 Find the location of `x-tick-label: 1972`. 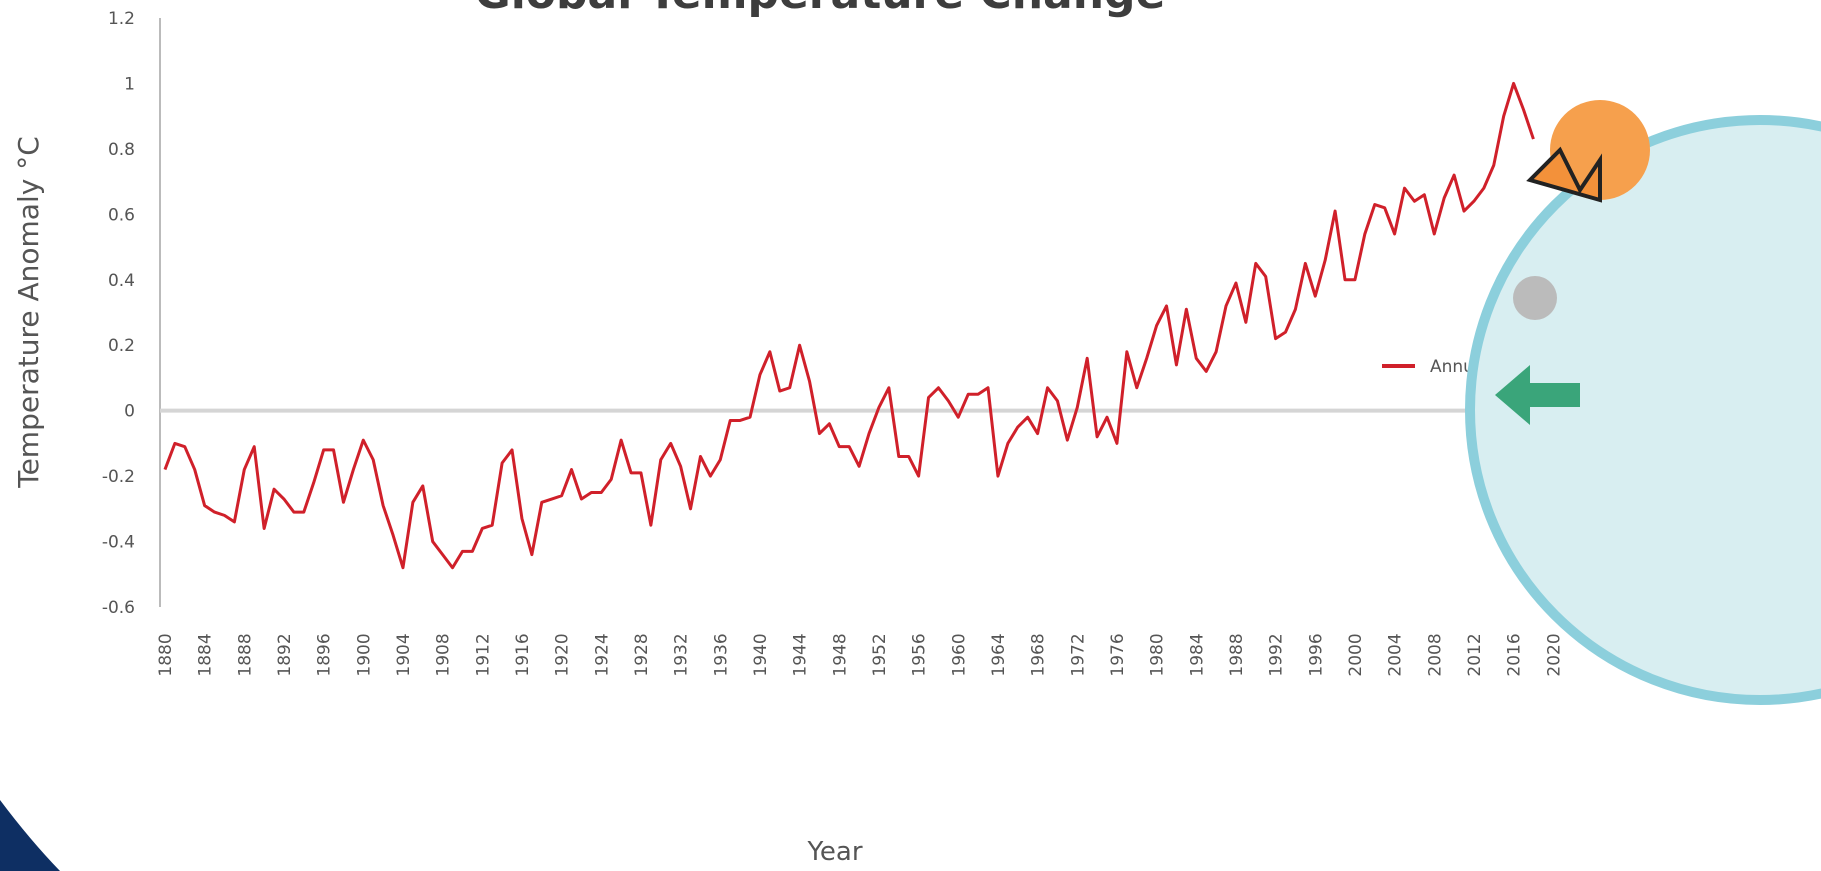

x-tick-label: 1972 is located at coordinates (1078, 654).